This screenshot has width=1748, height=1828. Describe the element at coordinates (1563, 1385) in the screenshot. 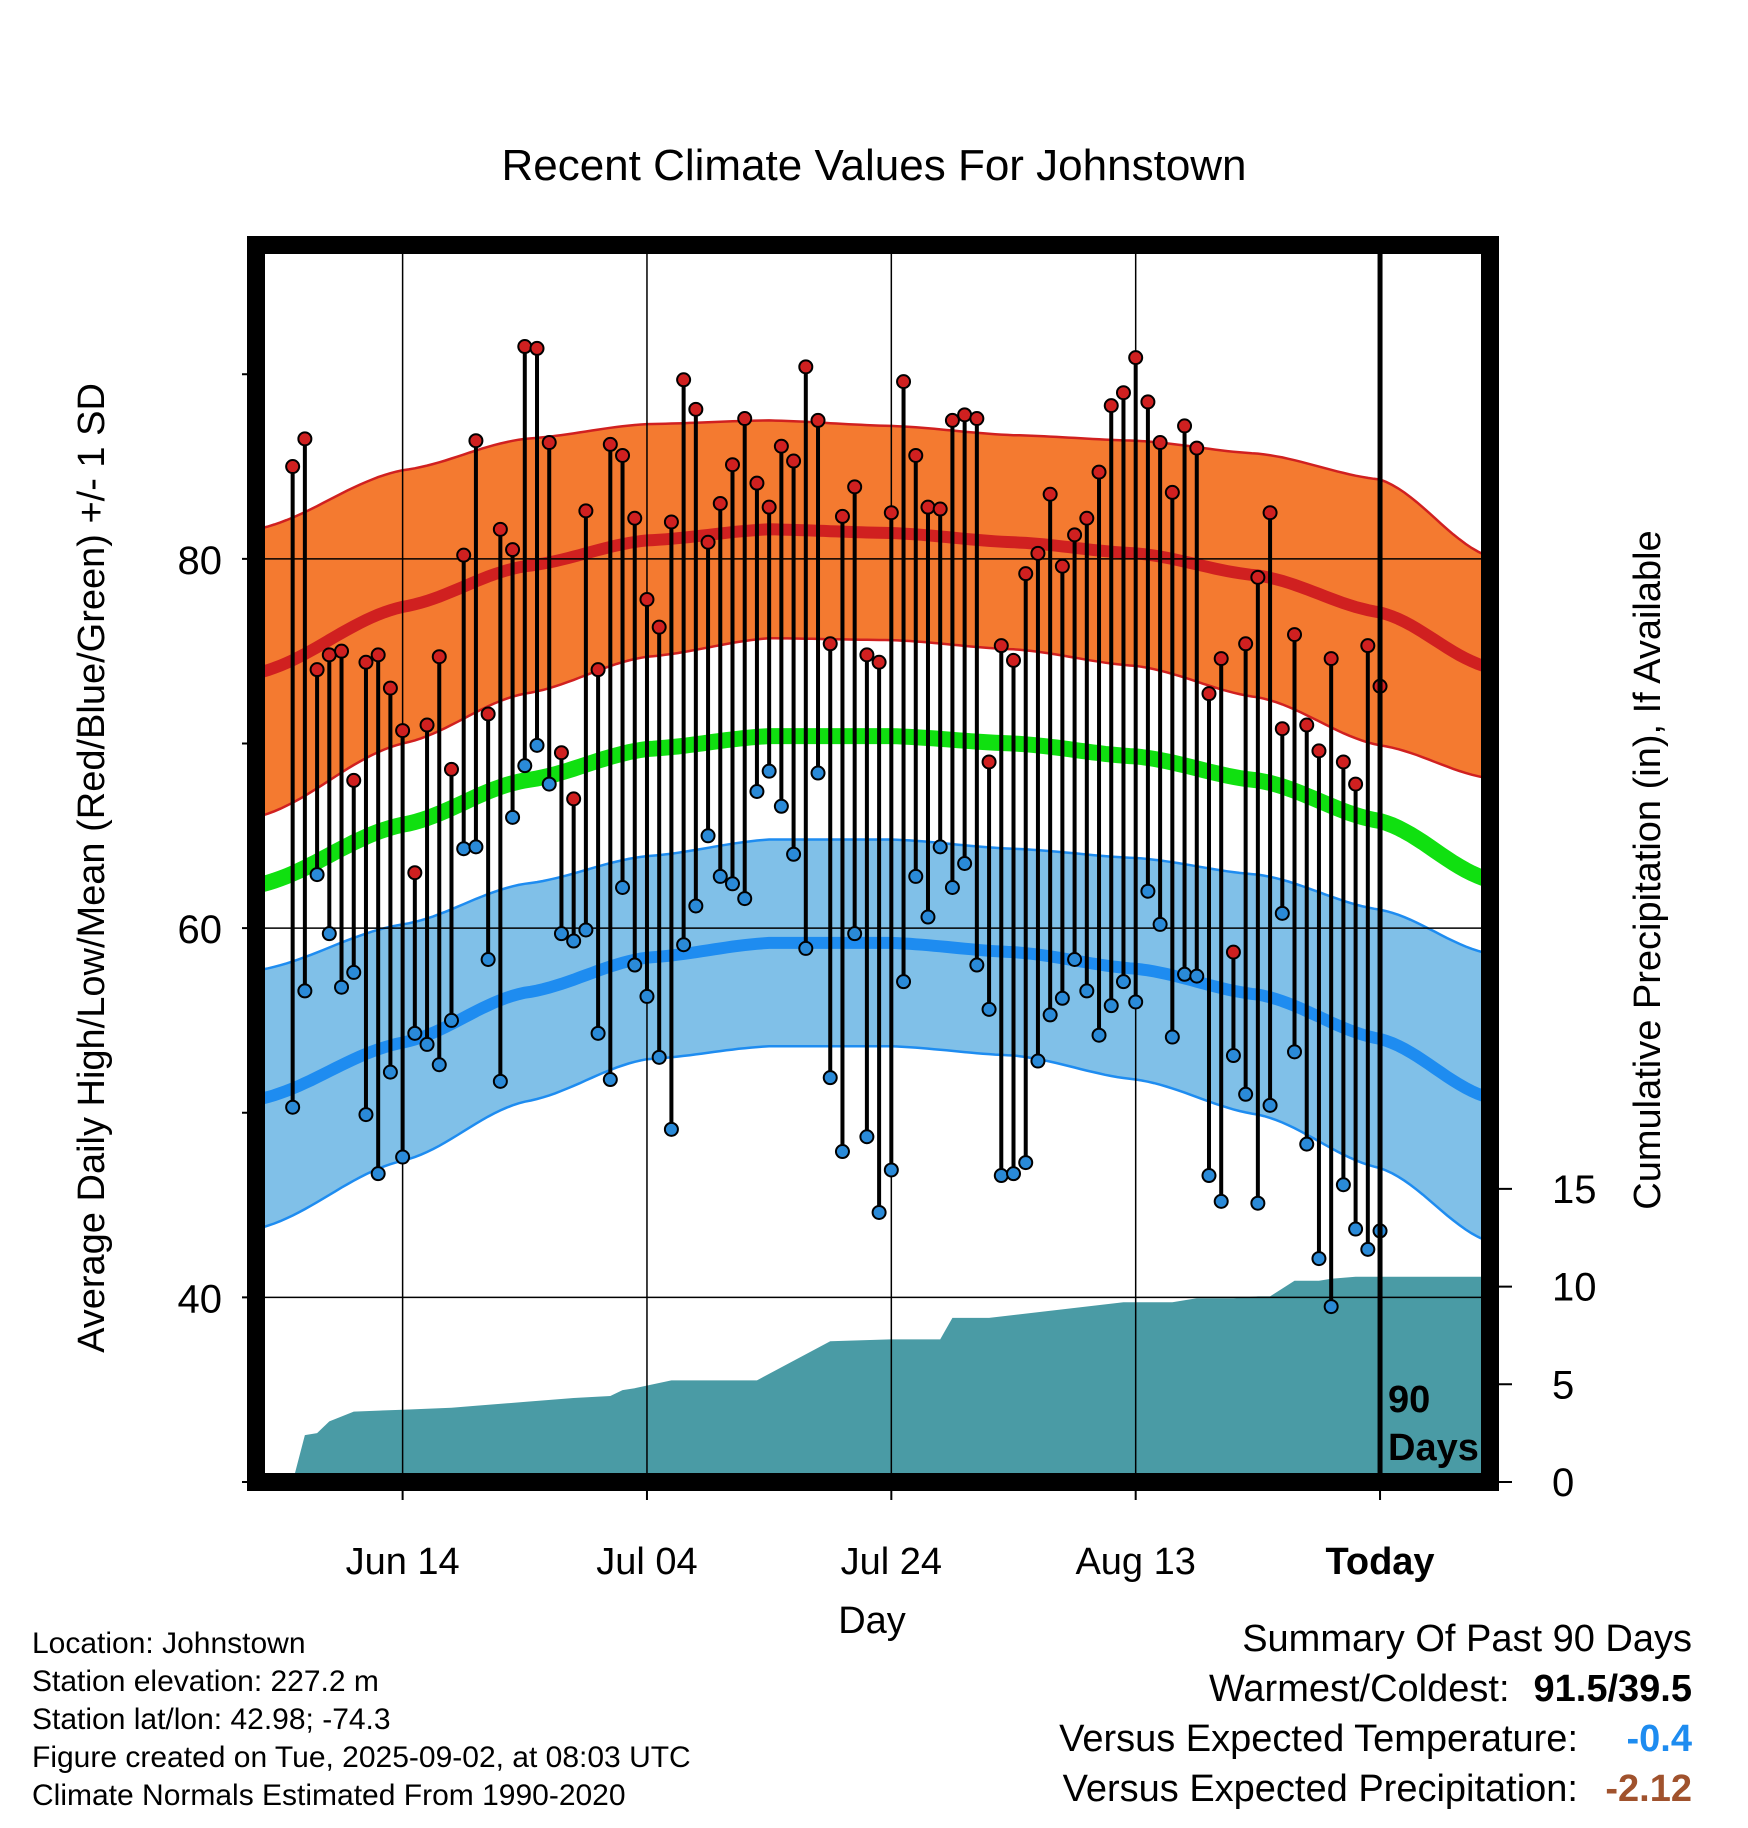

I see `y2-tick-label: 5` at that location.